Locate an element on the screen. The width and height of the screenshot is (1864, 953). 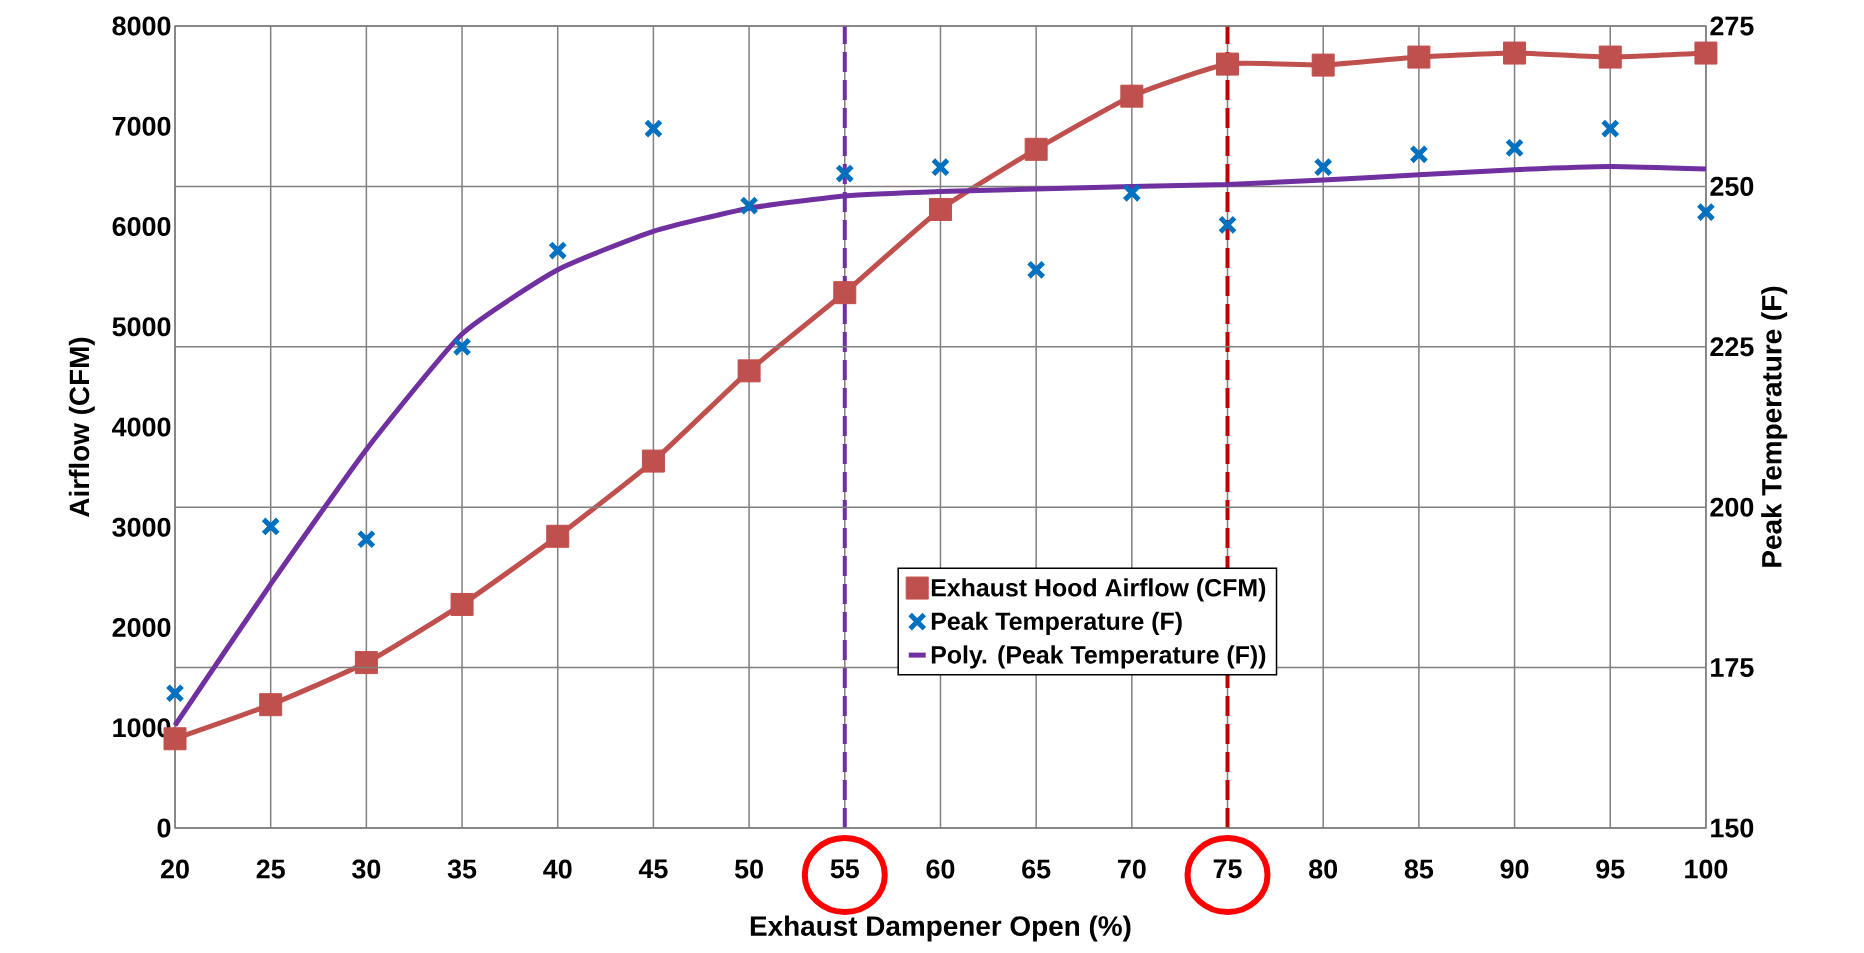
y-tick-label: 0 is located at coordinates (164, 828).